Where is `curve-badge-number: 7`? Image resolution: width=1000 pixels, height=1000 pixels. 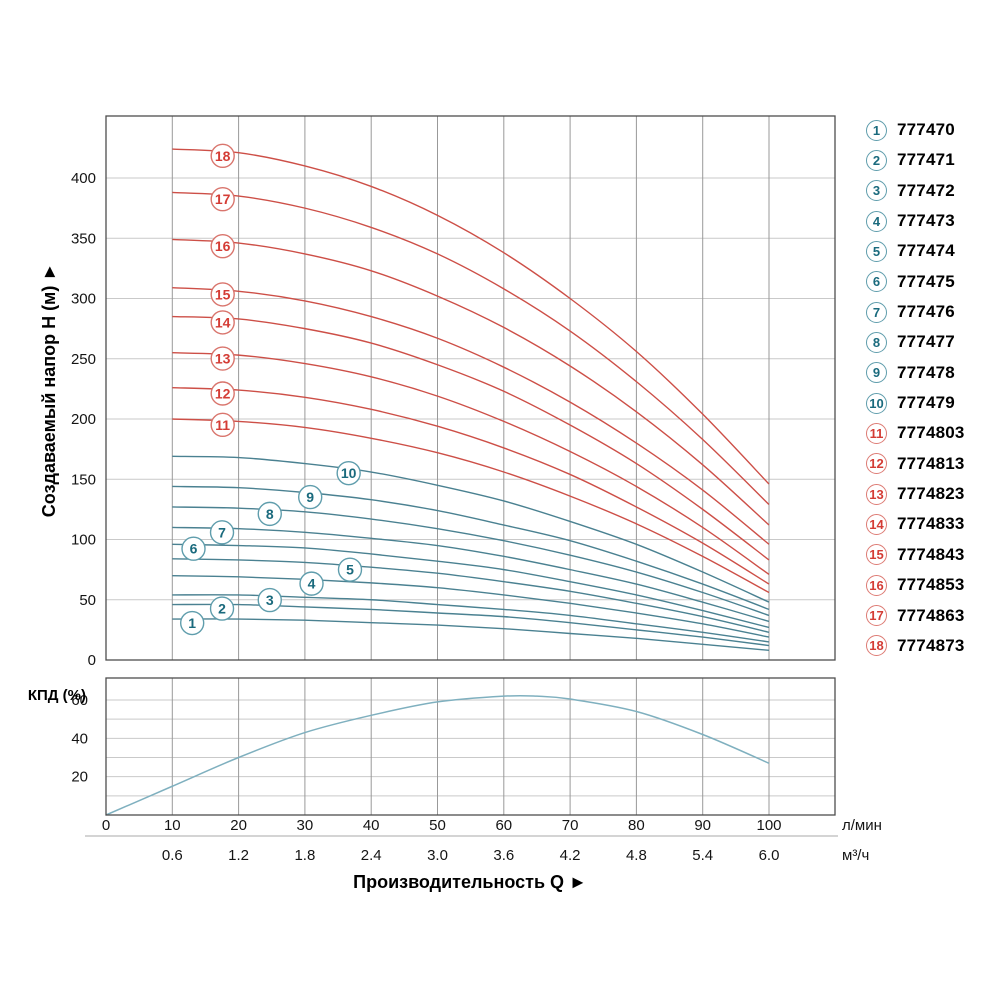
curve-badge-number: 7 is located at coordinates (222, 532).